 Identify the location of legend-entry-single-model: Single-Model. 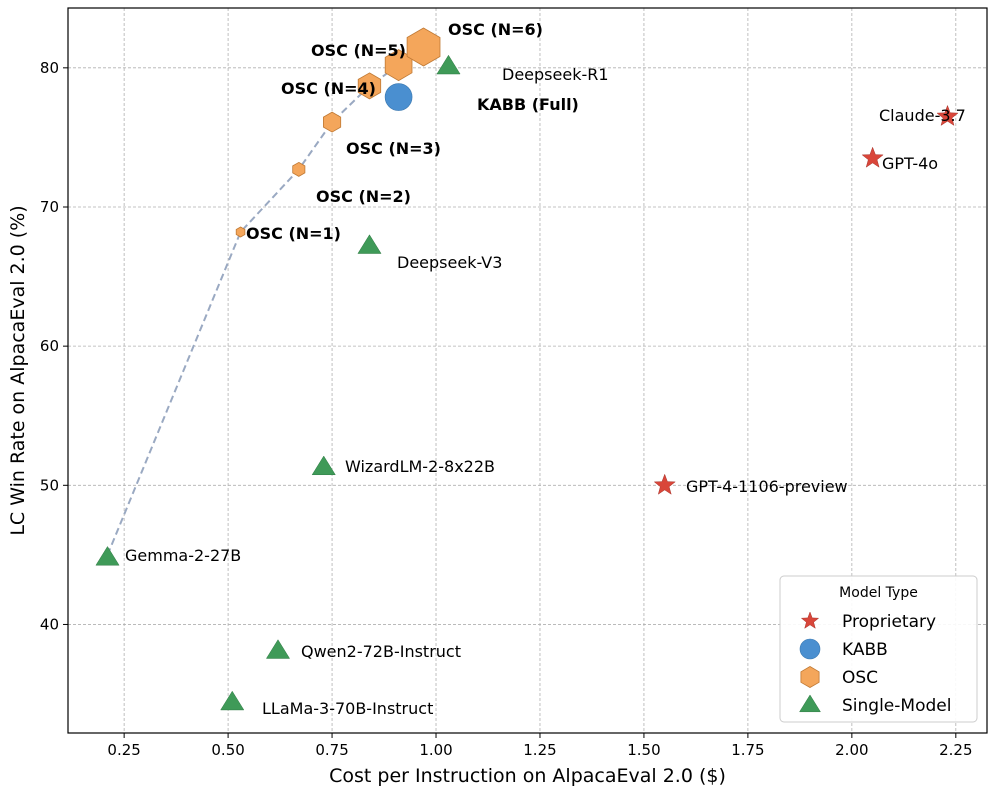
(896, 706).